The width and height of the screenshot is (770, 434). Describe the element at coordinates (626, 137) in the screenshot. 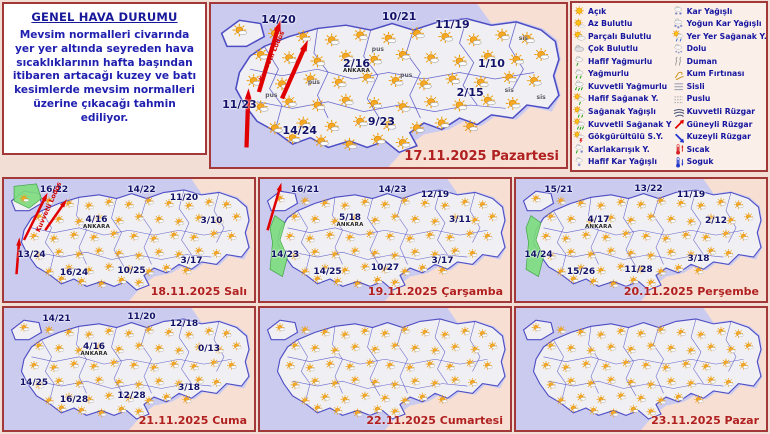

I see `legend-item-label: Gökgürültülü S.Y.` at that location.